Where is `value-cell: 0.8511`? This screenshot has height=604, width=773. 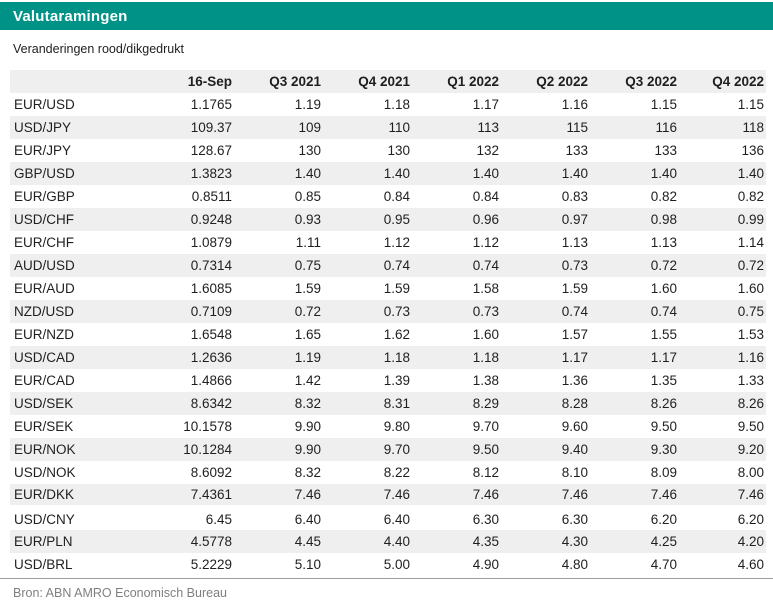
value-cell: 0.8511 is located at coordinates (211, 196).